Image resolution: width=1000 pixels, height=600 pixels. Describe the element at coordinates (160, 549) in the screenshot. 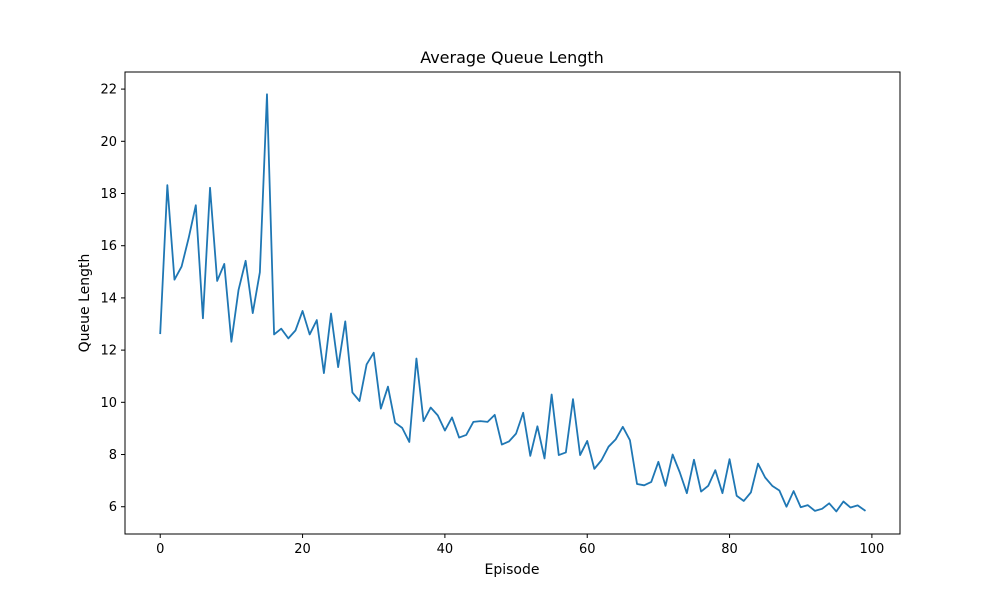

I see `x-tick-label: 0` at that location.